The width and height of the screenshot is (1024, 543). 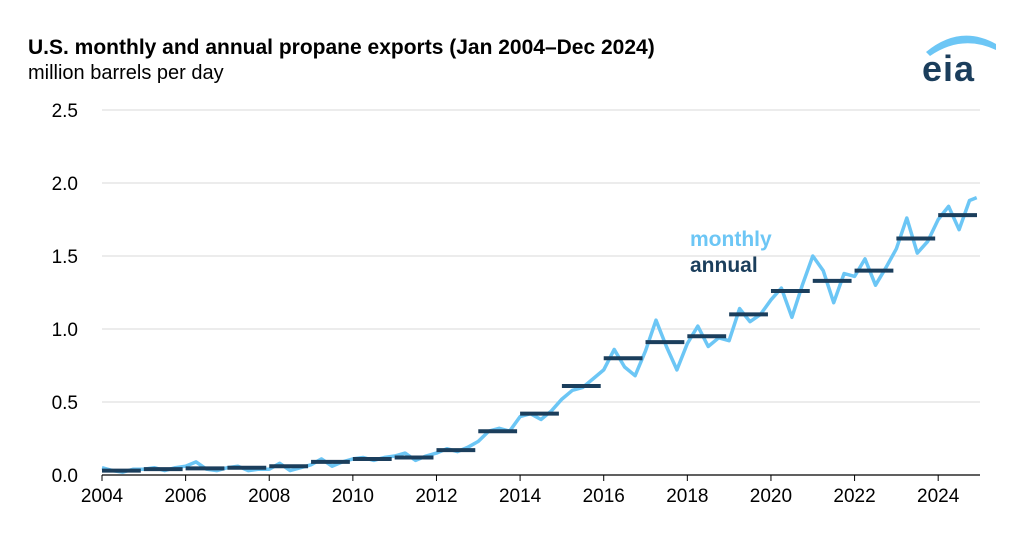 What do you see at coordinates (854, 496) in the screenshot?
I see `x-tick-label: 2022` at bounding box center [854, 496].